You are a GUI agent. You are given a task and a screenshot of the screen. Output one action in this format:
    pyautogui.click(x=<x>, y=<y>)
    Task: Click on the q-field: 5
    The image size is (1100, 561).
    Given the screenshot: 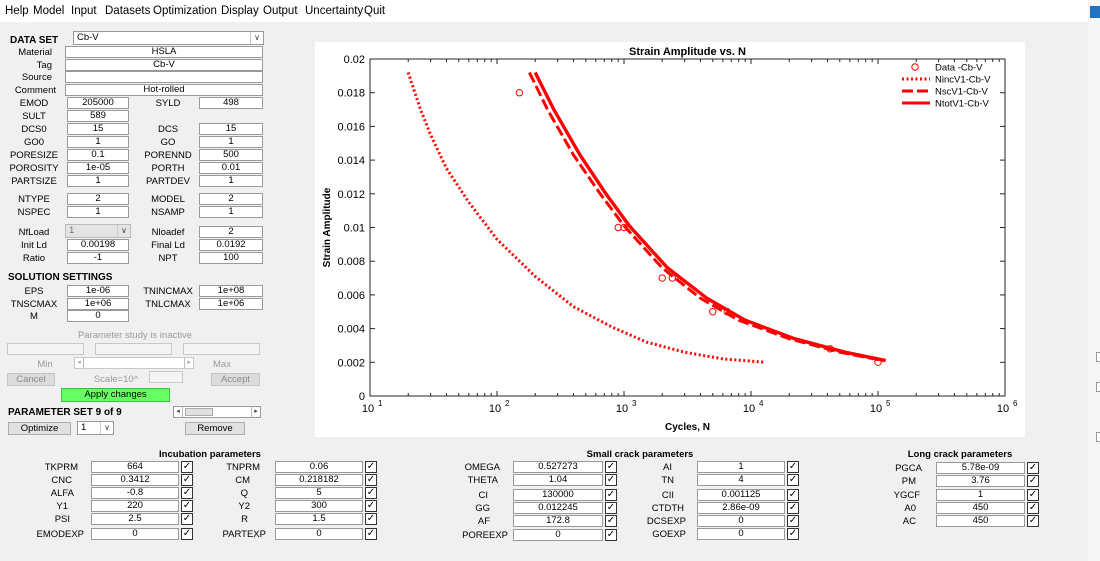 What is the action you would take?
    pyautogui.click(x=319, y=493)
    